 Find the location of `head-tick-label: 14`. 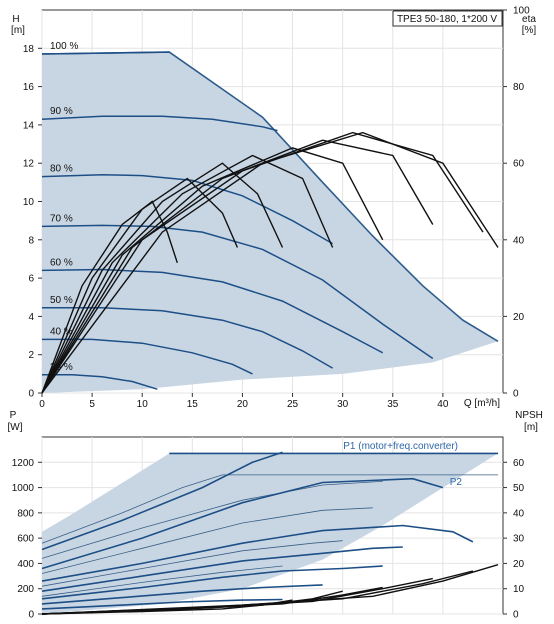

head-tick-label: 14 is located at coordinates (29, 125).